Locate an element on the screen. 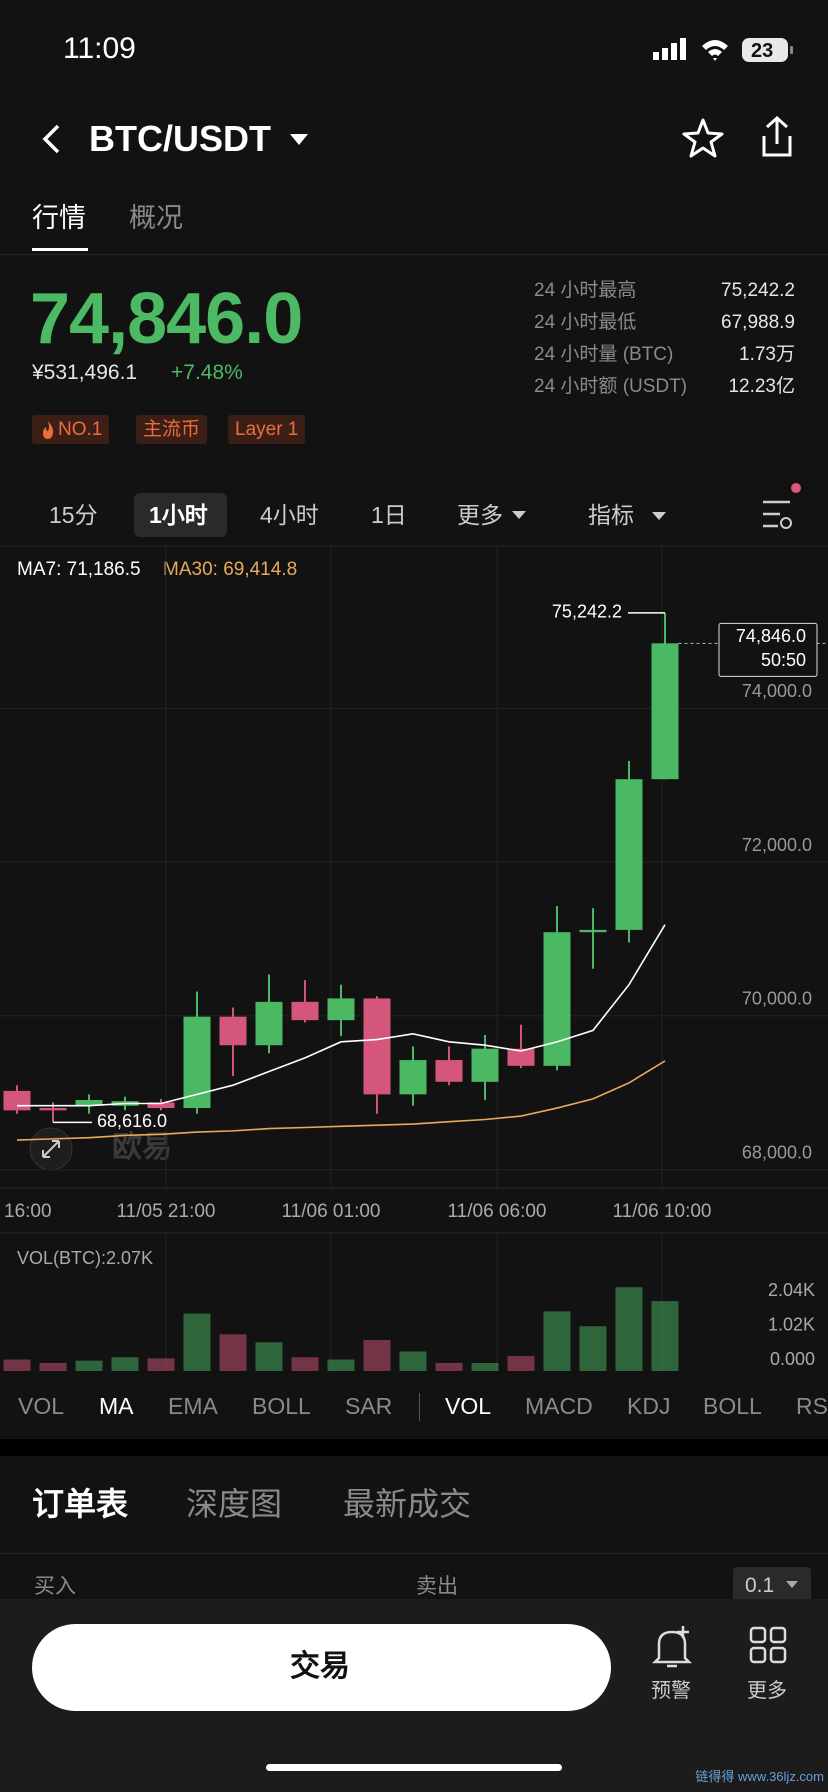 The image size is (828, 1792). stat-value: 75,242.2 is located at coordinates (758, 290).